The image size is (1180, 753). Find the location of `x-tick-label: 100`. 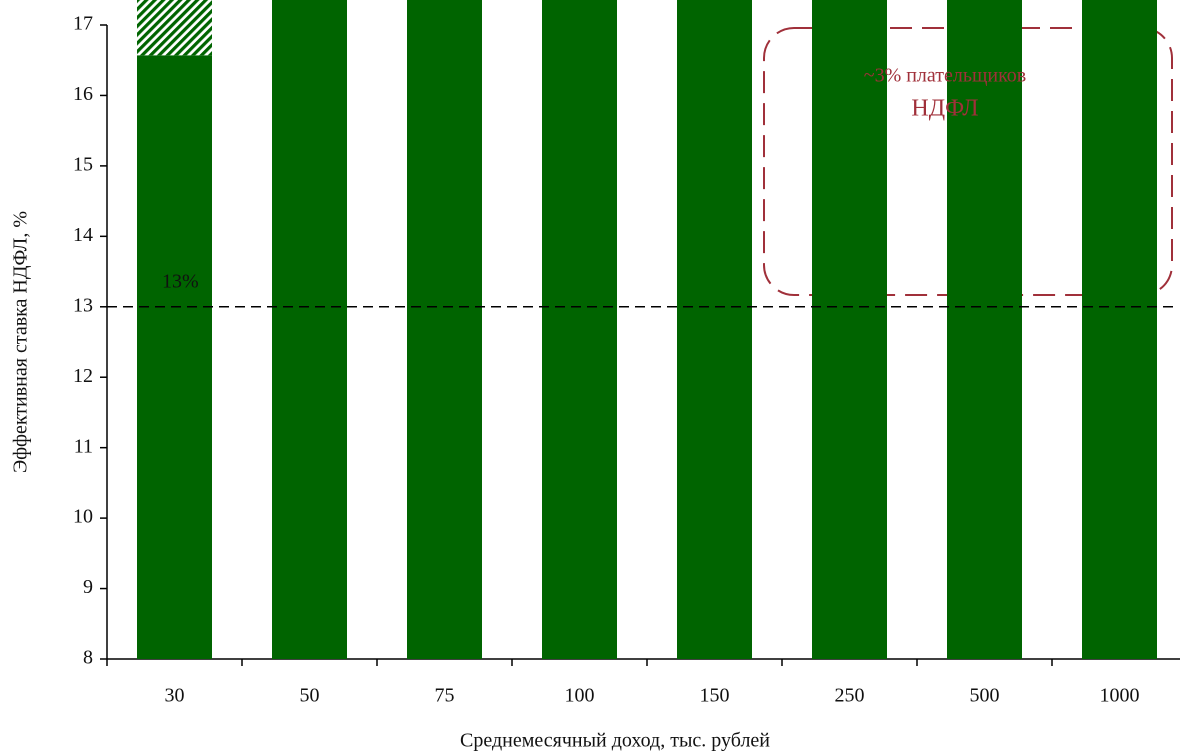

x-tick-label: 100 is located at coordinates (580, 696).